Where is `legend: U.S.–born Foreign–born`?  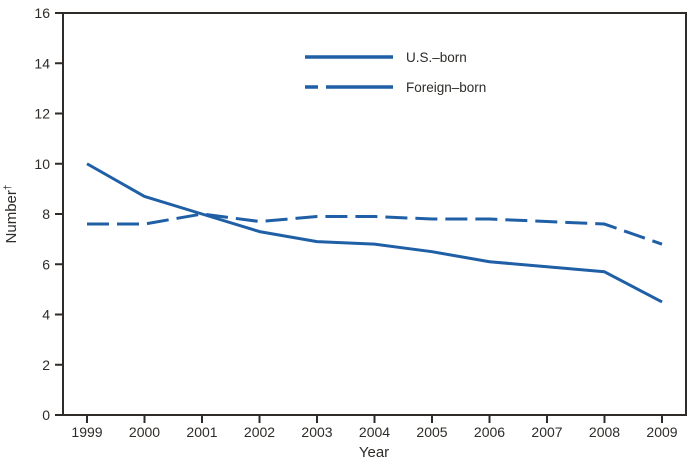 legend: U.S.–born Foreign–born is located at coordinates (395, 72).